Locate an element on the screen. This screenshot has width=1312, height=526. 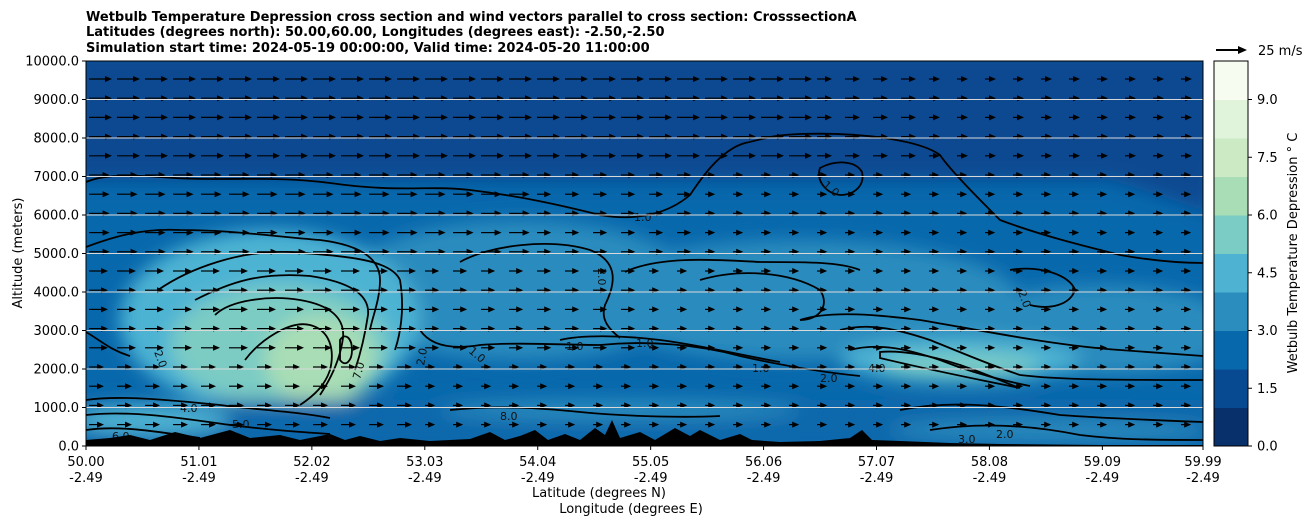
y-tick-label: 5000.0 is located at coordinates (57, 254).